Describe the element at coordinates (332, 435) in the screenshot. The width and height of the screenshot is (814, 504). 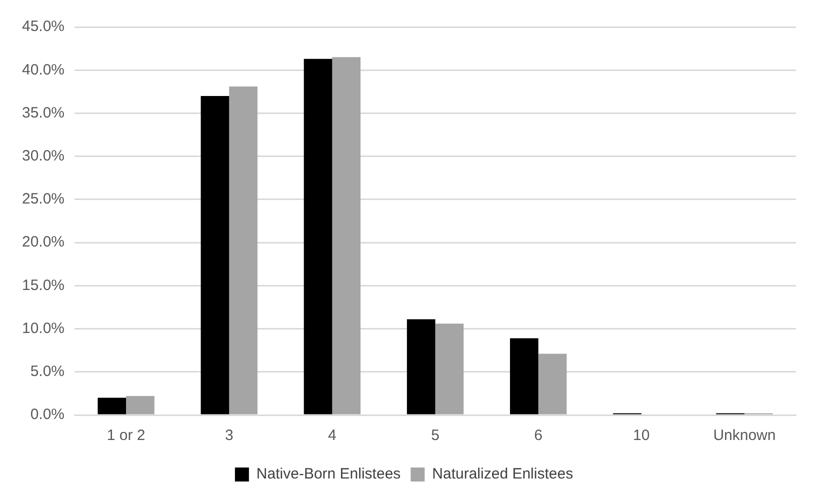
I see `x-tick-label: 4` at that location.